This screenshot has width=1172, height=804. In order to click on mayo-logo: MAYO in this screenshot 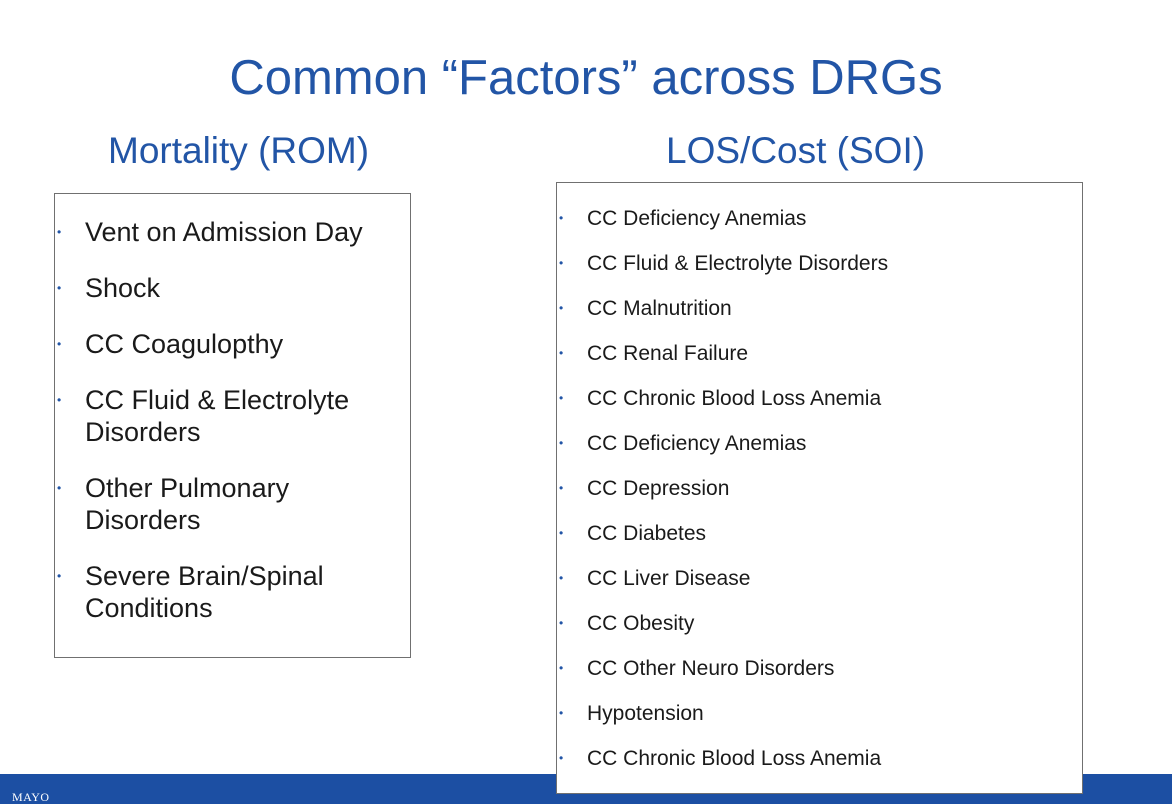, I will do `click(31, 797)`.